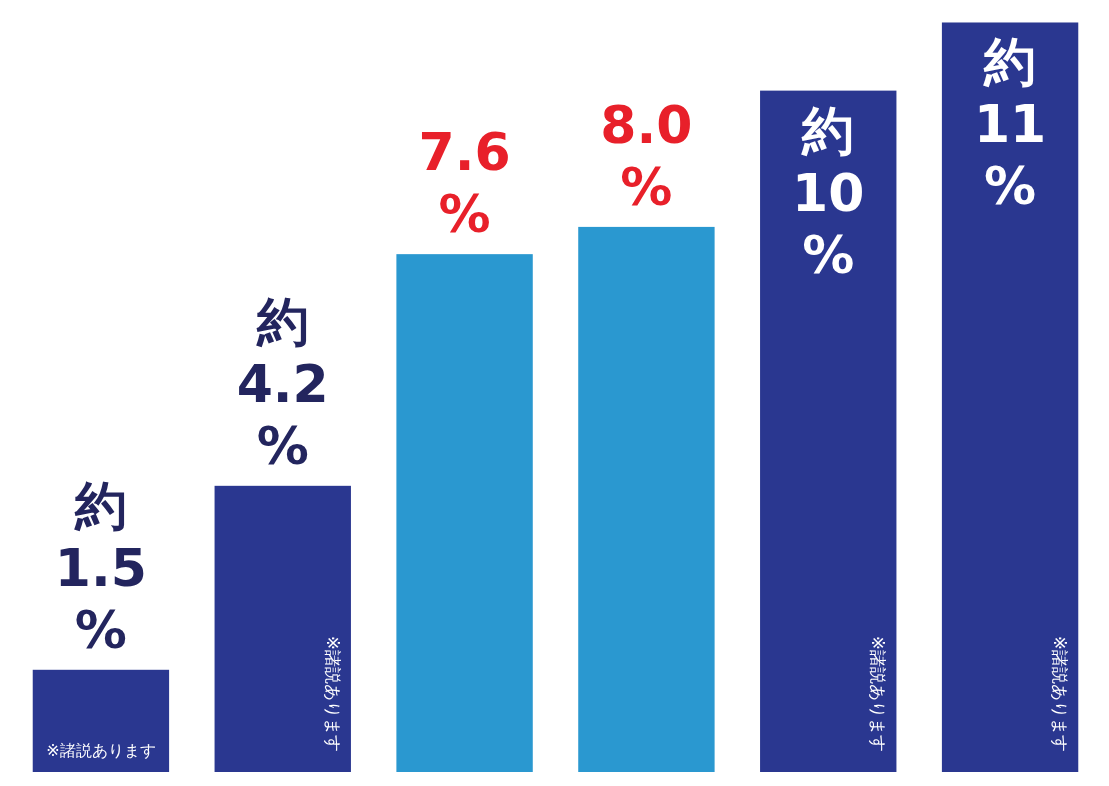 The width and height of the screenshot is (1109, 786). I want to click on data-label: 約 10 %, so click(828, 192).